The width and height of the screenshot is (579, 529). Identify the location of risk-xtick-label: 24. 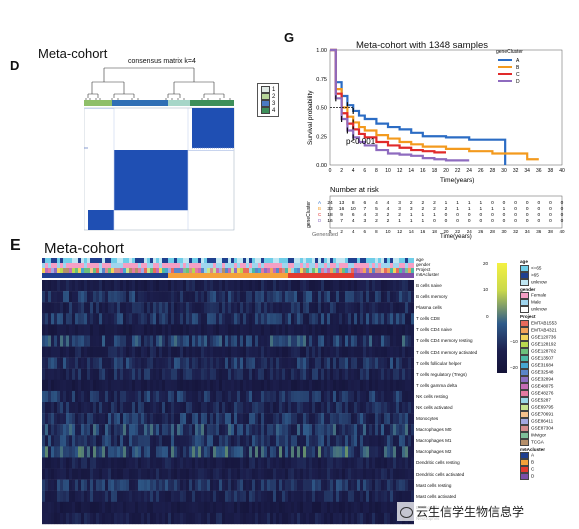
(470, 231).